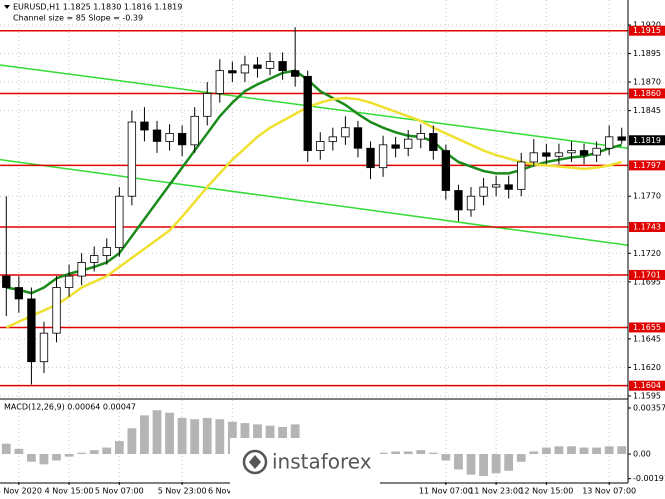 The width and height of the screenshot is (665, 499). I want to click on y-tick-label: 1.1870, so click(647, 82).